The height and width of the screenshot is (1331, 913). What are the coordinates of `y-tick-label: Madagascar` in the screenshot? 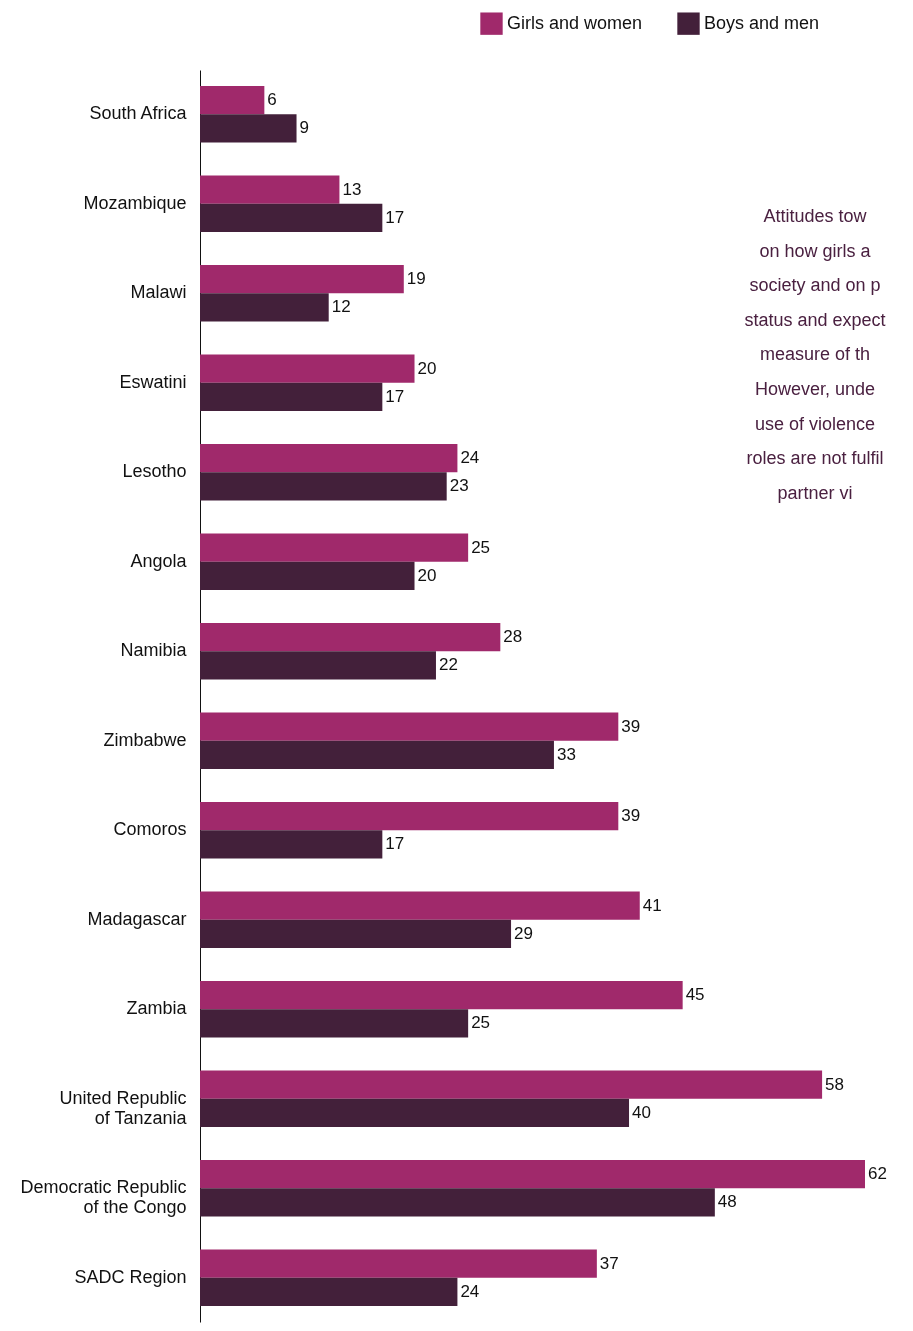 It's located at (137, 918).